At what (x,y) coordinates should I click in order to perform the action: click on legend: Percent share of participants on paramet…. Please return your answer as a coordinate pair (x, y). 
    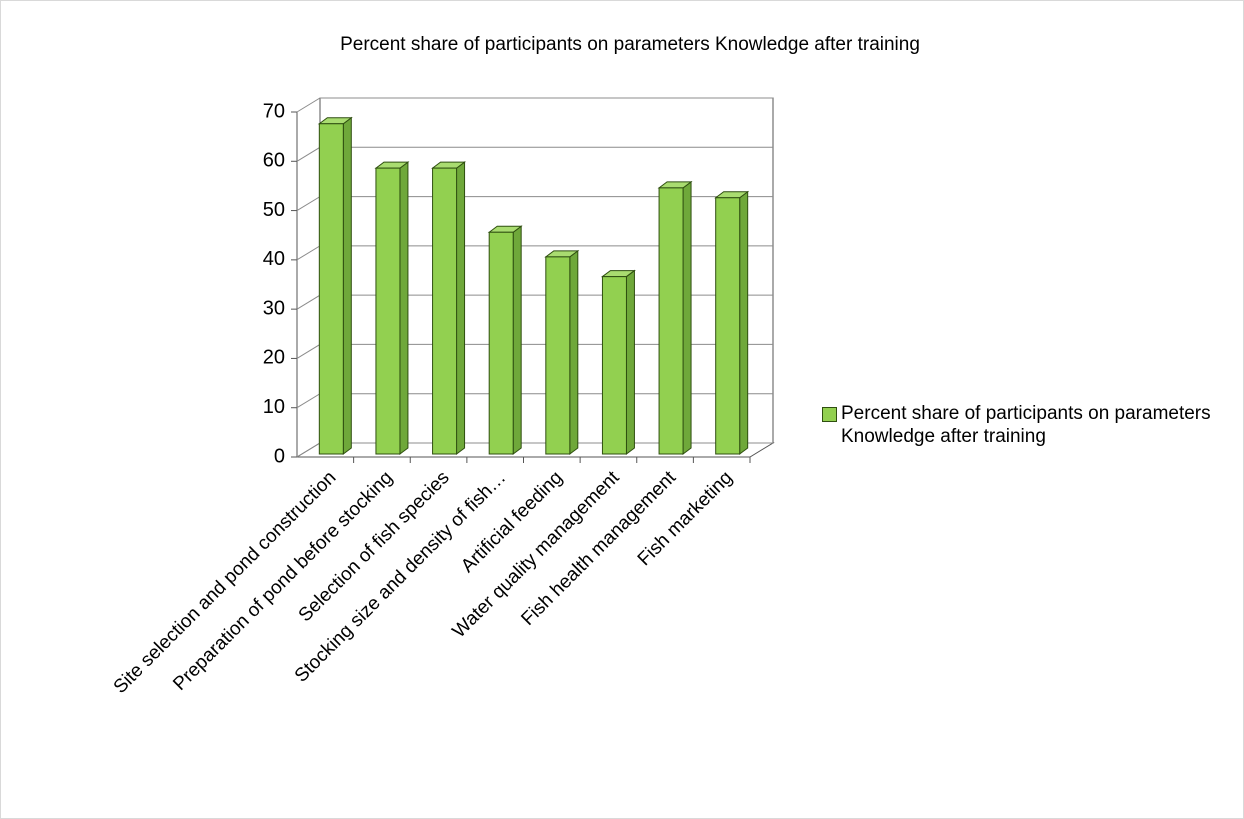
    Looking at the image, I should click on (1022, 425).